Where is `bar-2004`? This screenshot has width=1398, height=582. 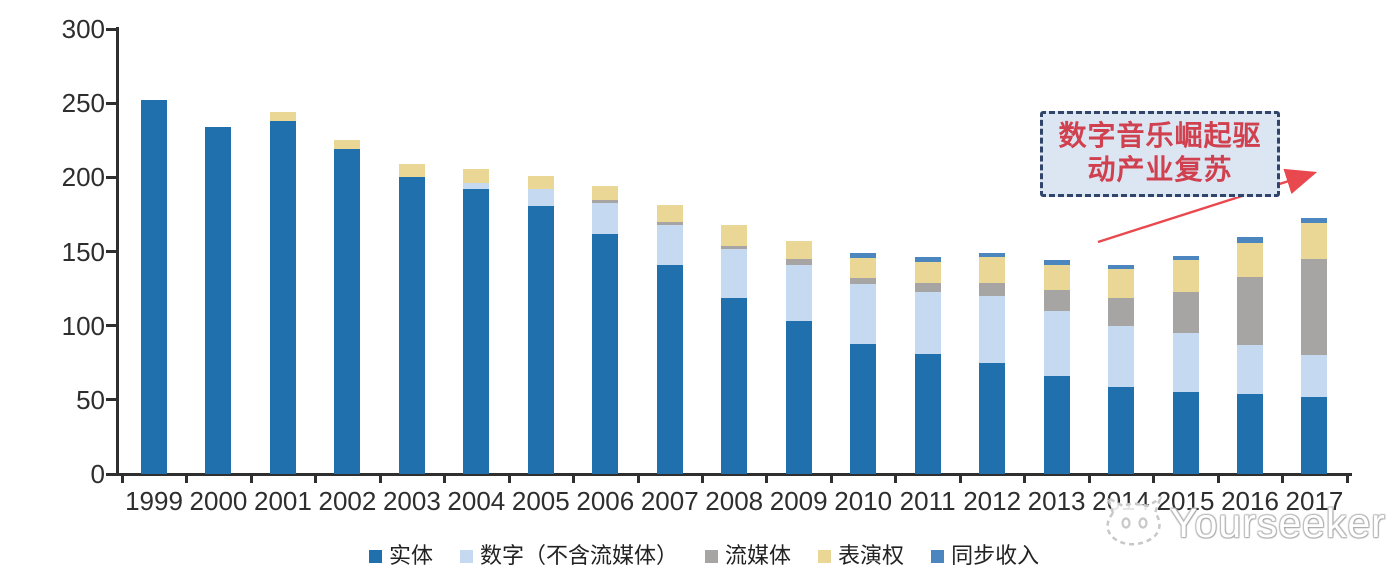
bar-2004 is located at coordinates (476, 321).